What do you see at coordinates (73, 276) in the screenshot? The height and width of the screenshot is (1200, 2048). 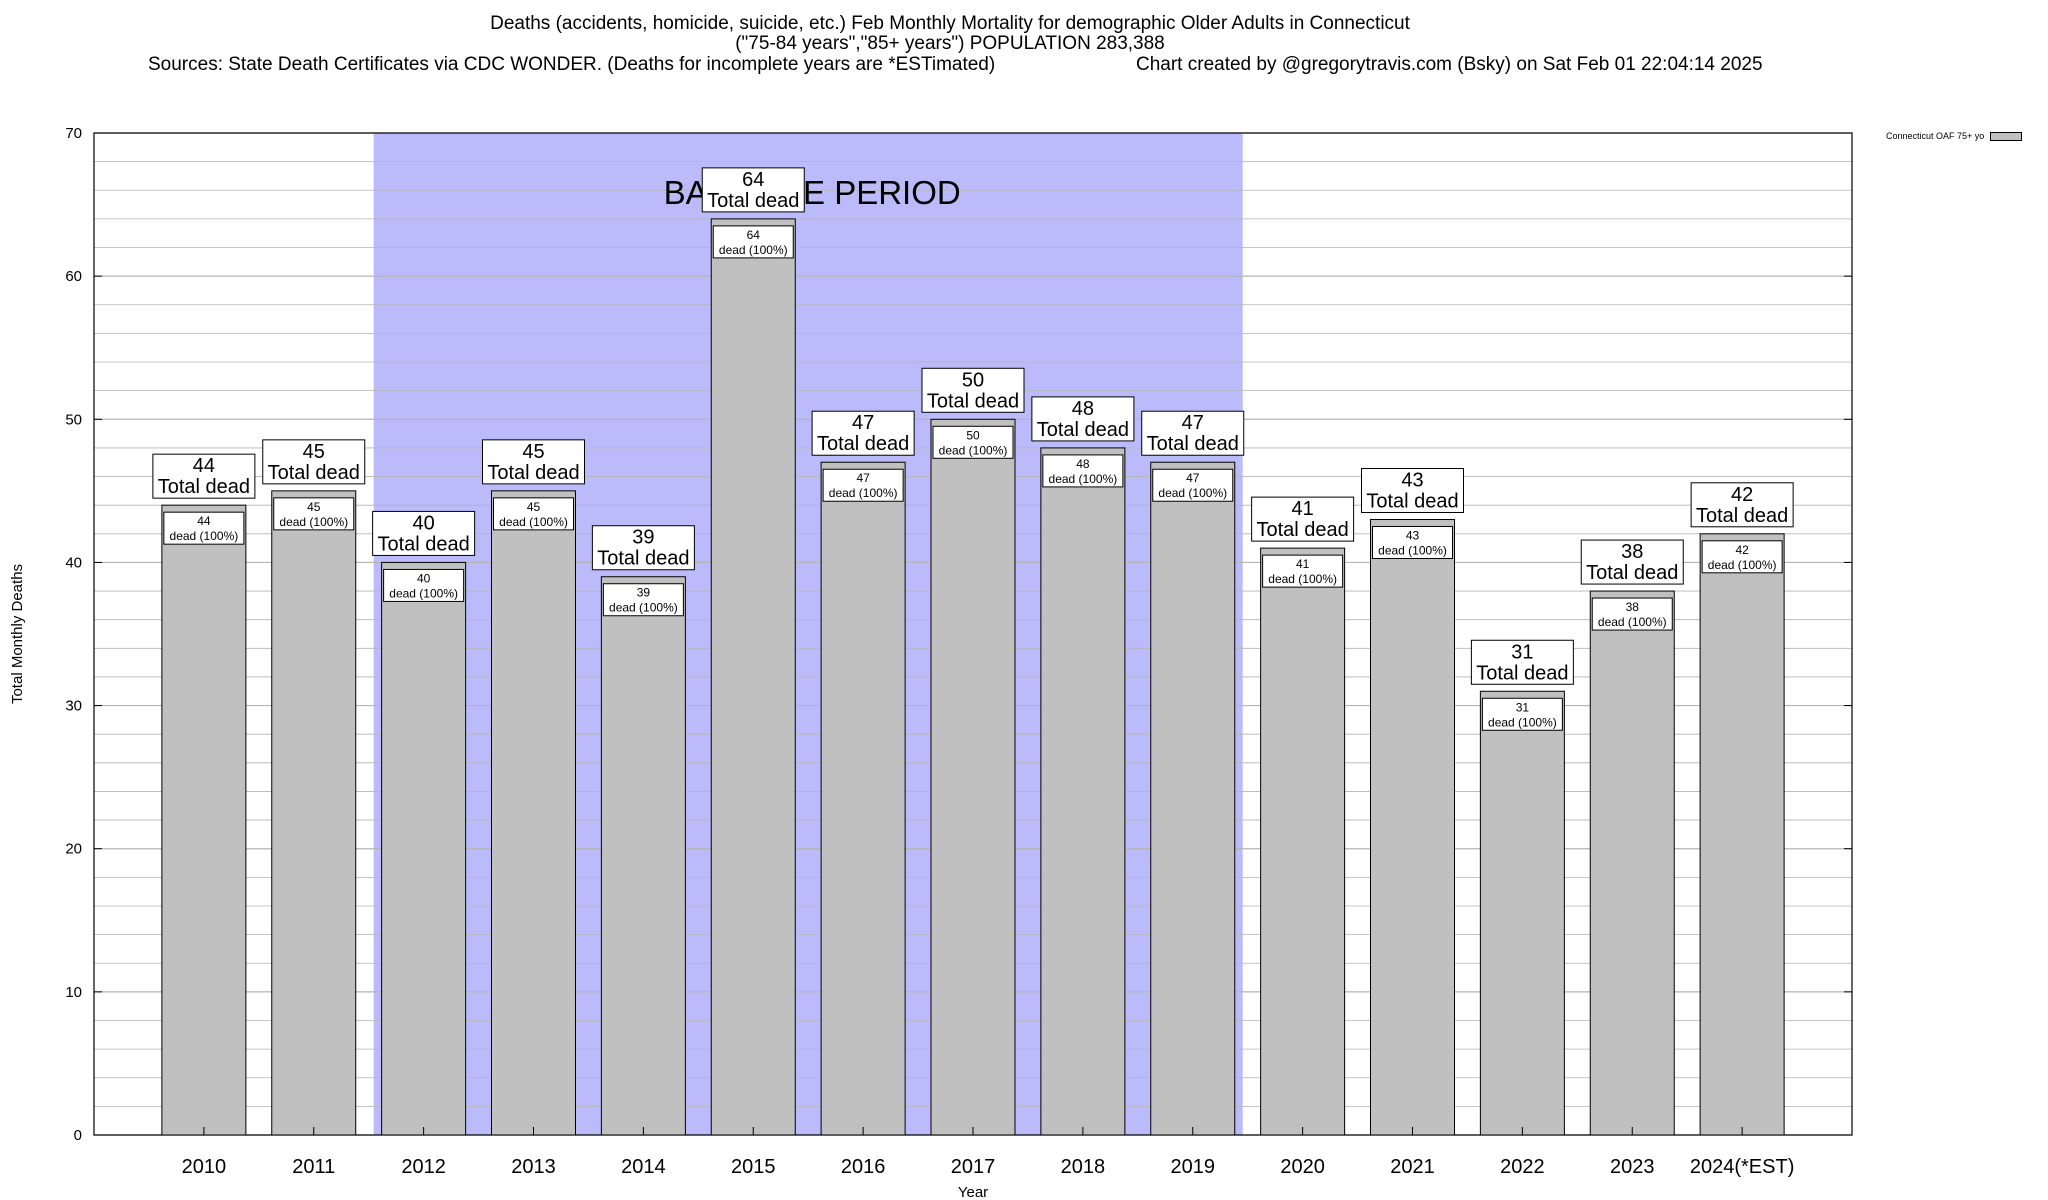 I see `y-tick-label: 60` at bounding box center [73, 276].